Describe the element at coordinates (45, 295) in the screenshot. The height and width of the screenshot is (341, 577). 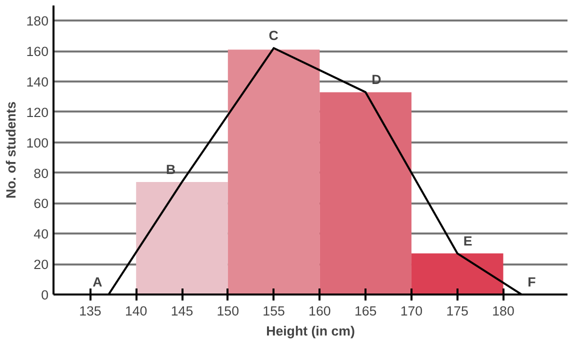
I see `y-tick-label: 0` at that location.